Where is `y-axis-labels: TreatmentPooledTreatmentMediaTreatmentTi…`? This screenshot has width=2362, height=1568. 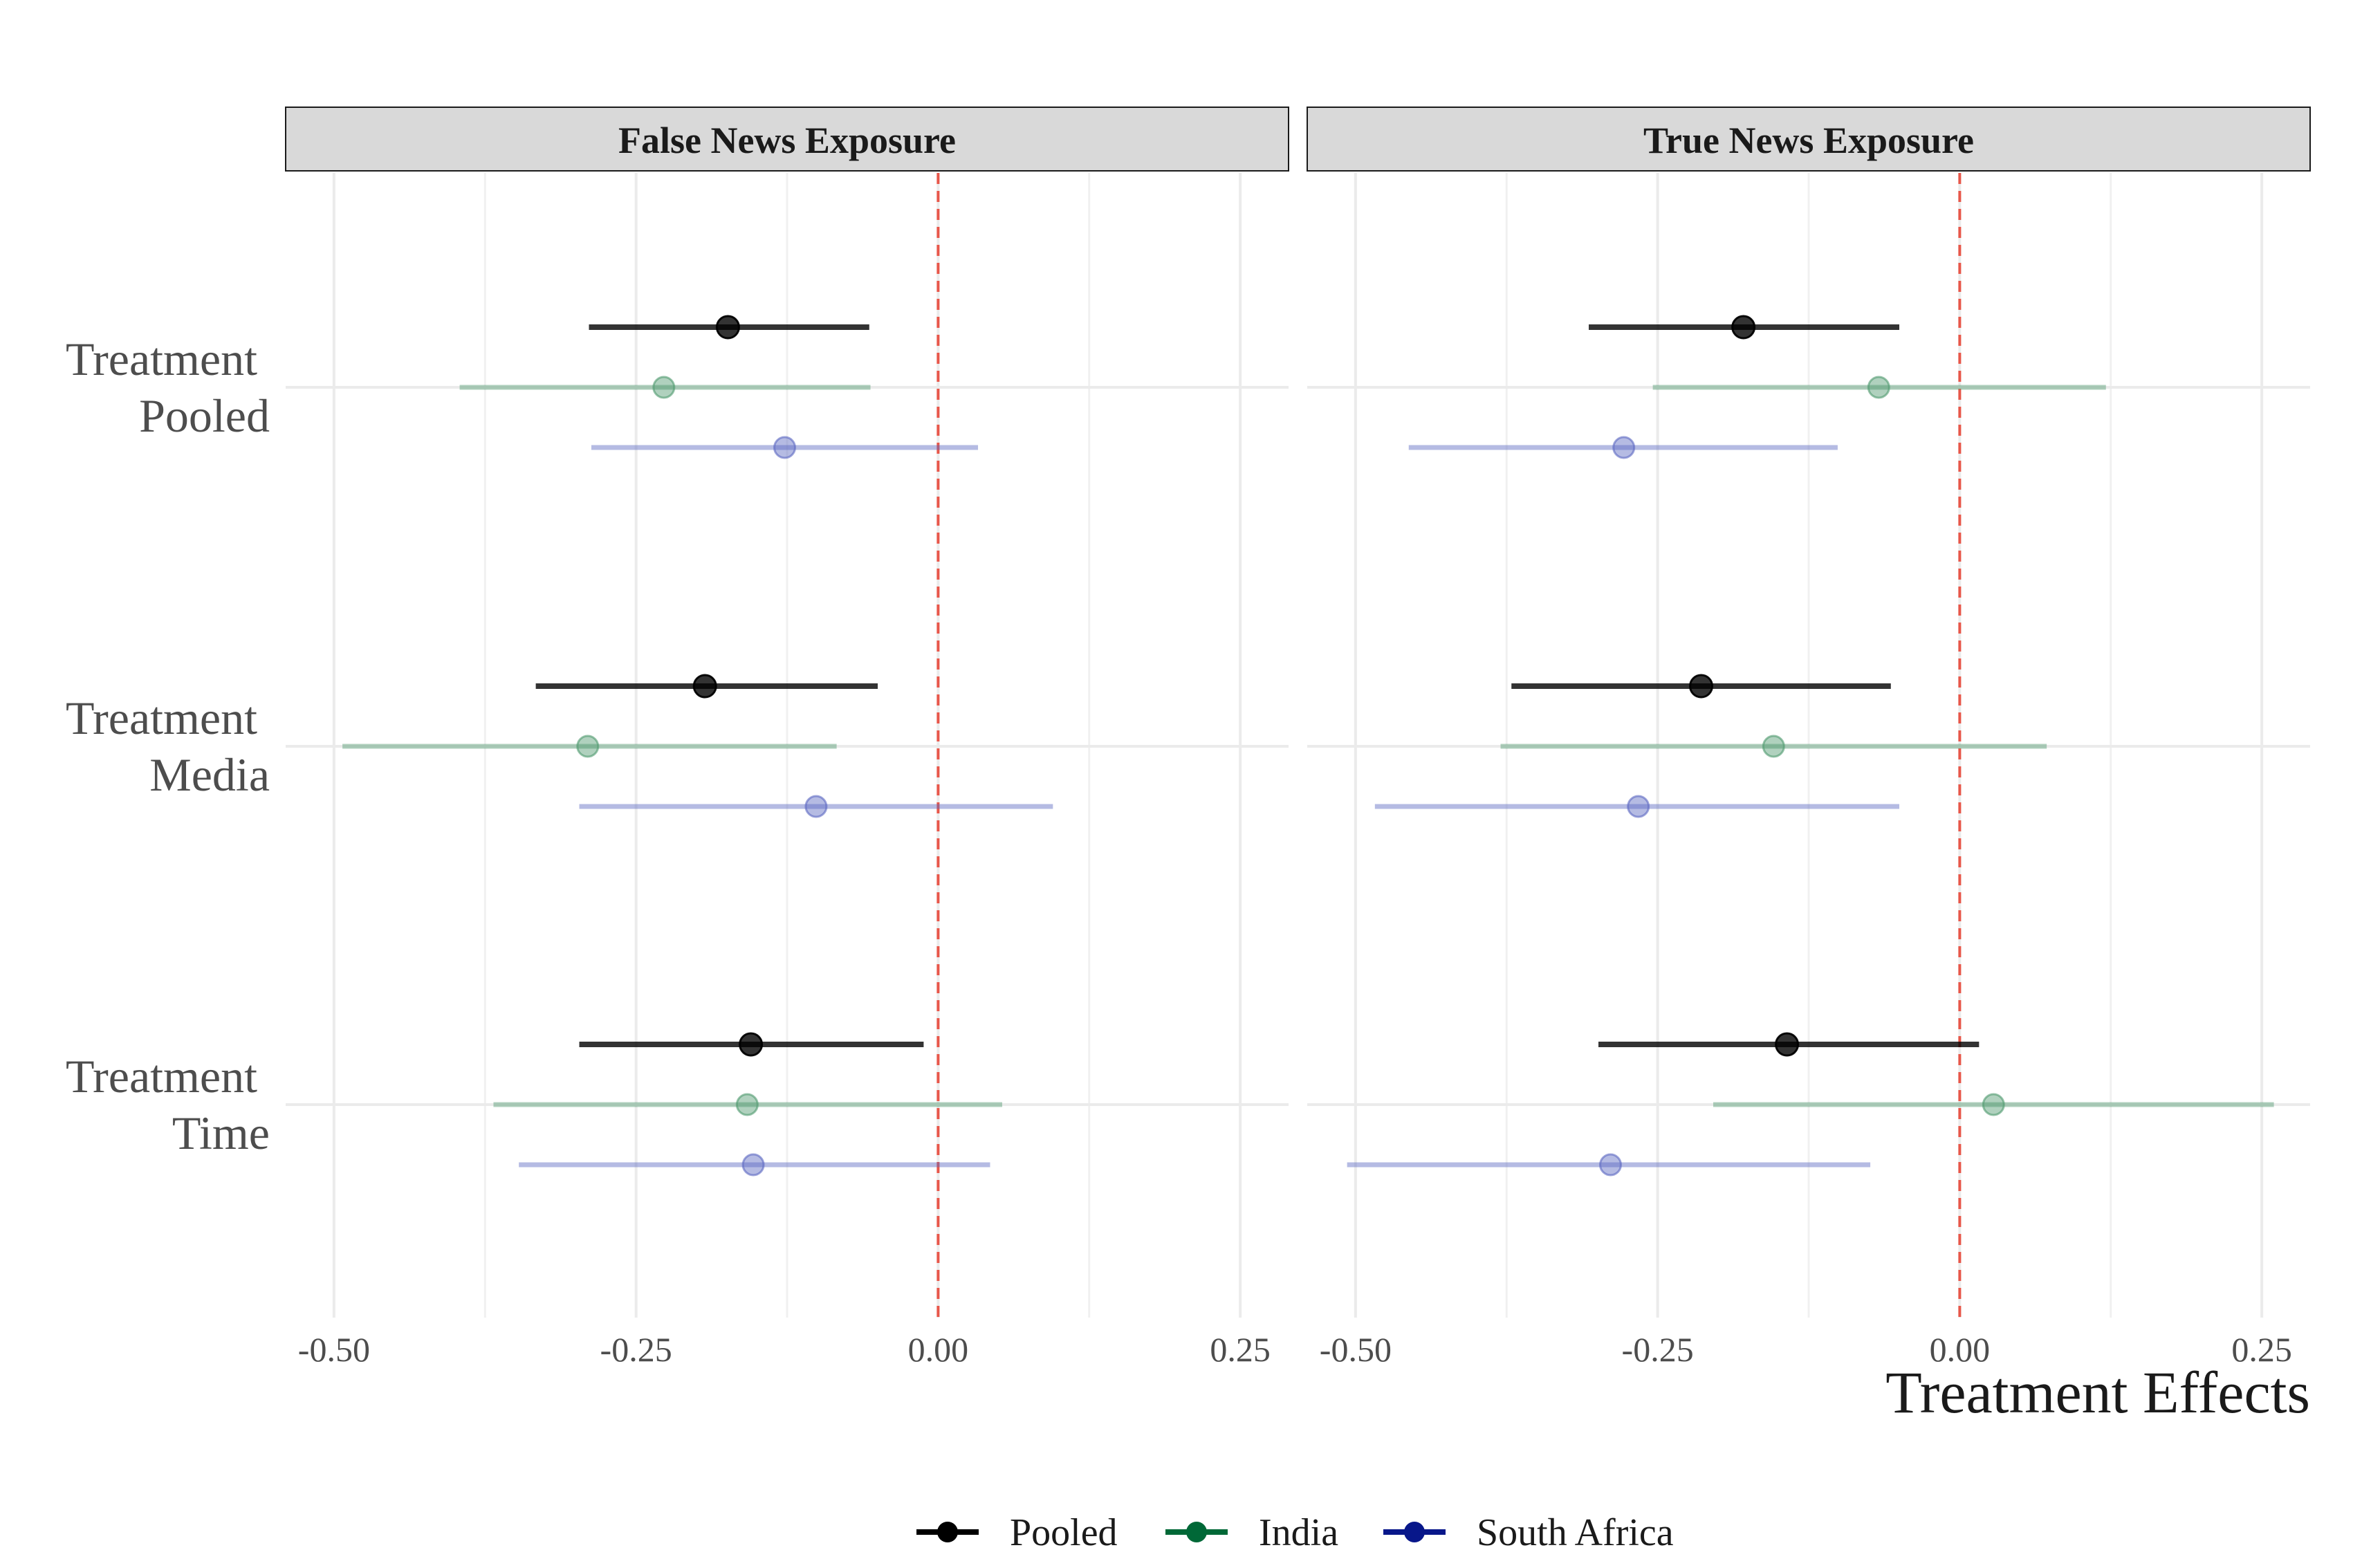 y-axis-labels: TreatmentPooledTreatmentMediaTreatmentTi… is located at coordinates (168, 746).